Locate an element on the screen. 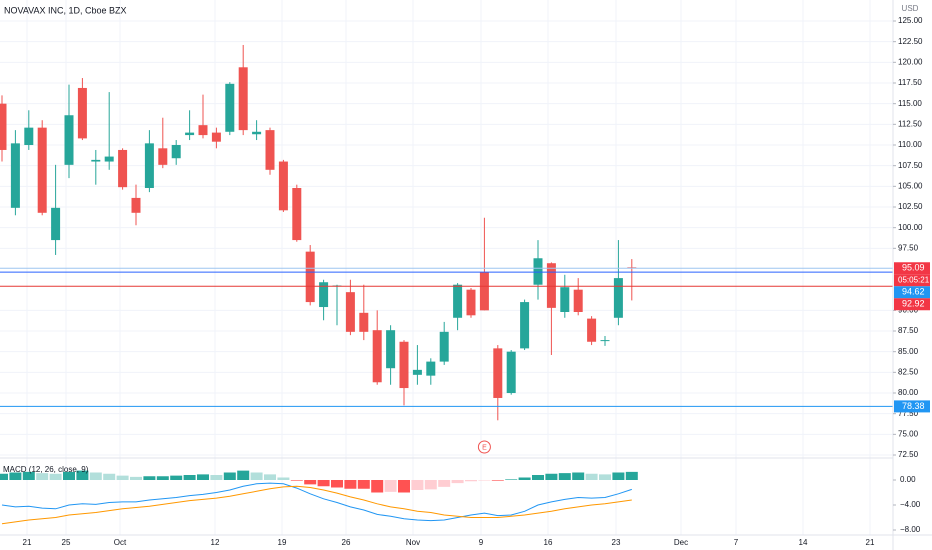 This screenshot has width=932, height=550. y-tick-label: 77.50 is located at coordinates (908, 413).